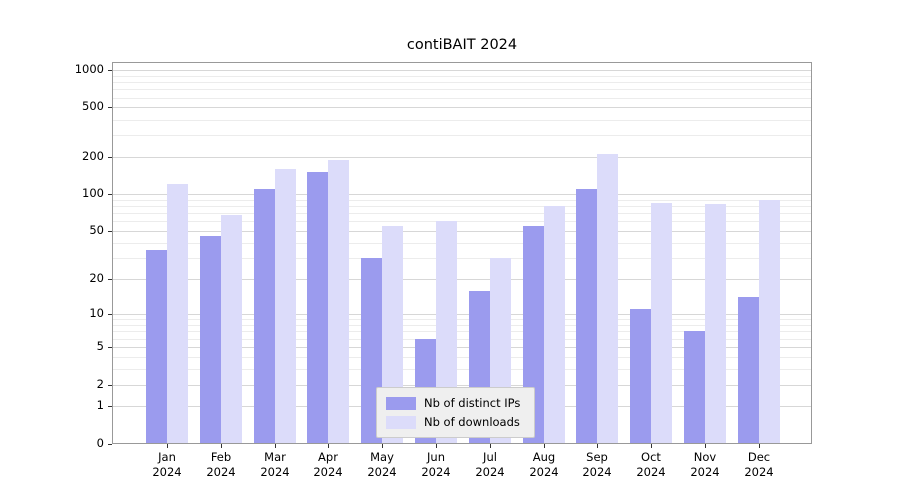 Image resolution: width=900 pixels, height=500 pixels. I want to click on bar-downloads-oct, so click(661, 323).